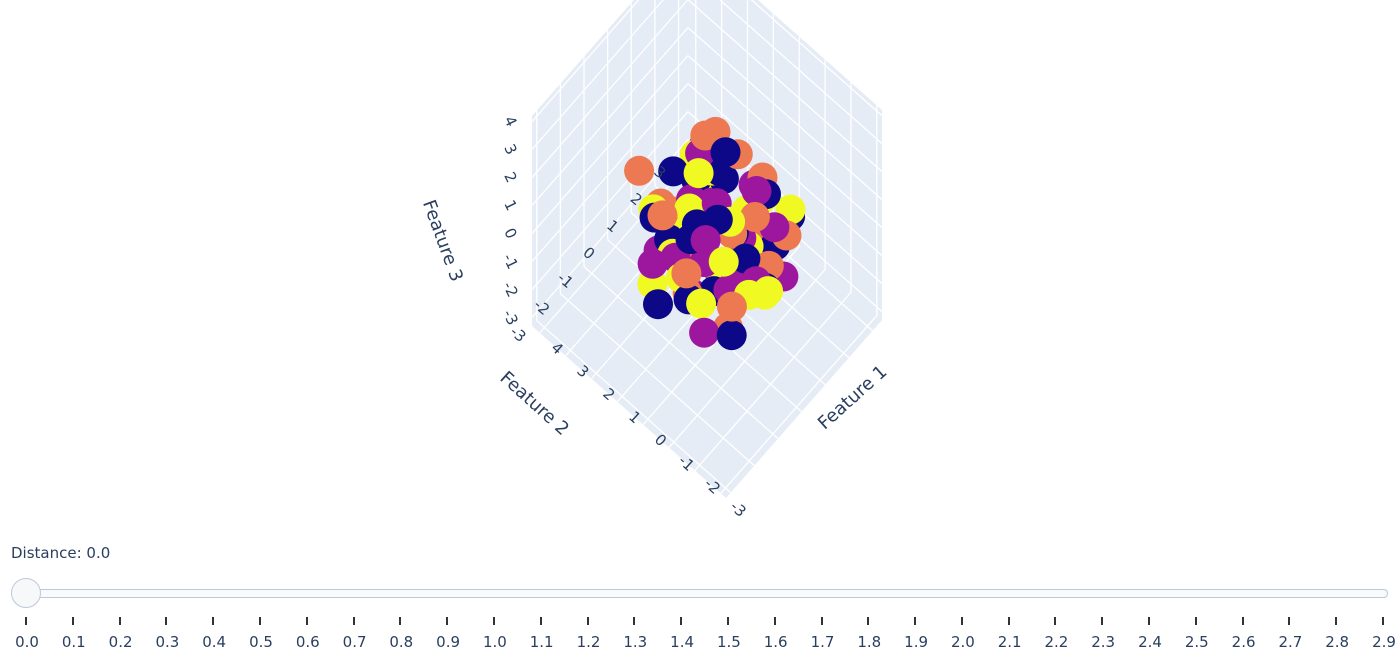  I want to click on slider-step-label: 1.1, so click(541, 642).